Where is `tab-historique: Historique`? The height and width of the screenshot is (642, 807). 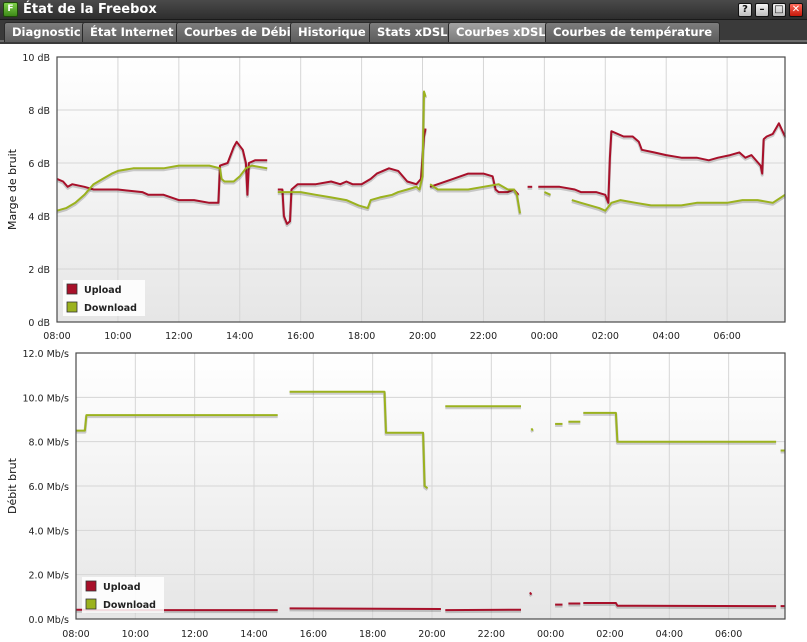 tab-historique: Historique is located at coordinates (332, 32).